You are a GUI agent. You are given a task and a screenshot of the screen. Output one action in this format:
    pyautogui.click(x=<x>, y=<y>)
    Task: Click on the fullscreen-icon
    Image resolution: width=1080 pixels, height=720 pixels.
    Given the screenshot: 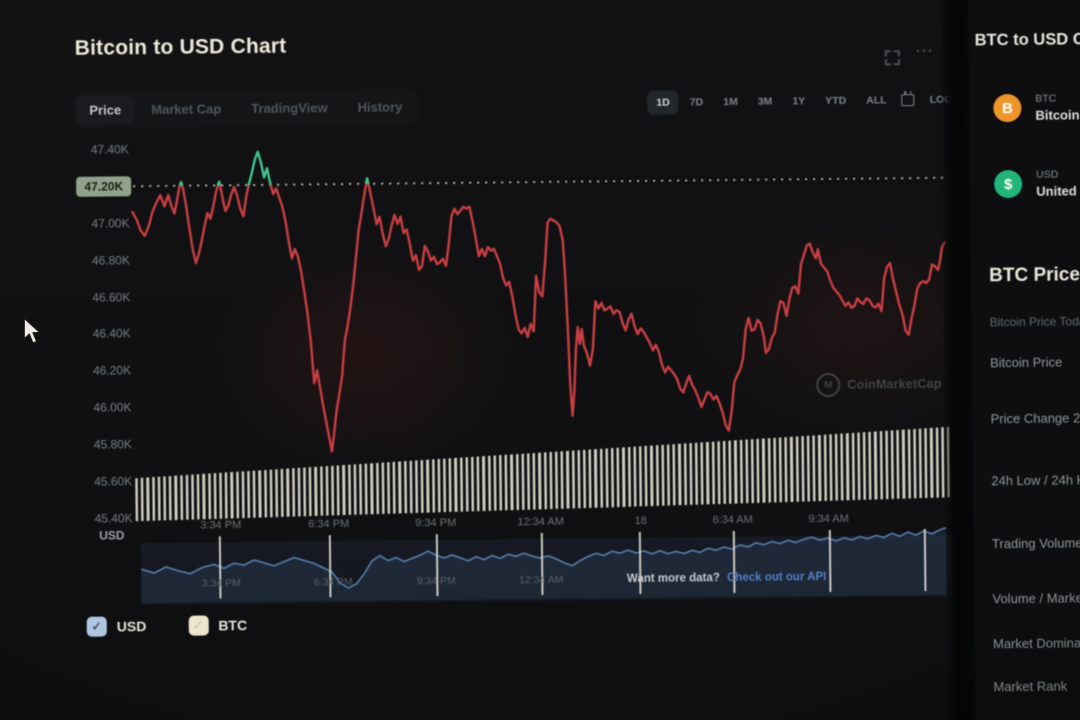 What is the action you would take?
    pyautogui.click(x=892, y=58)
    